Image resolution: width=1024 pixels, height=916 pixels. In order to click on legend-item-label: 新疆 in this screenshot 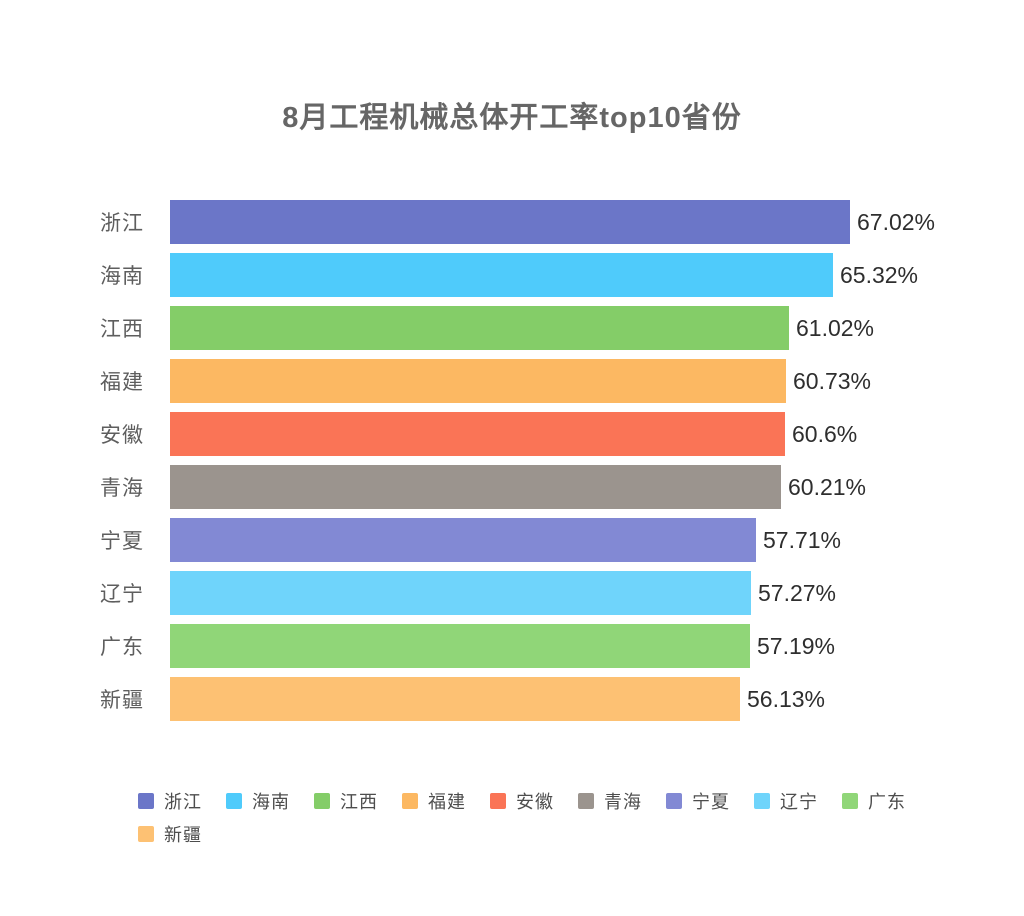, I will do `click(183, 835)`.